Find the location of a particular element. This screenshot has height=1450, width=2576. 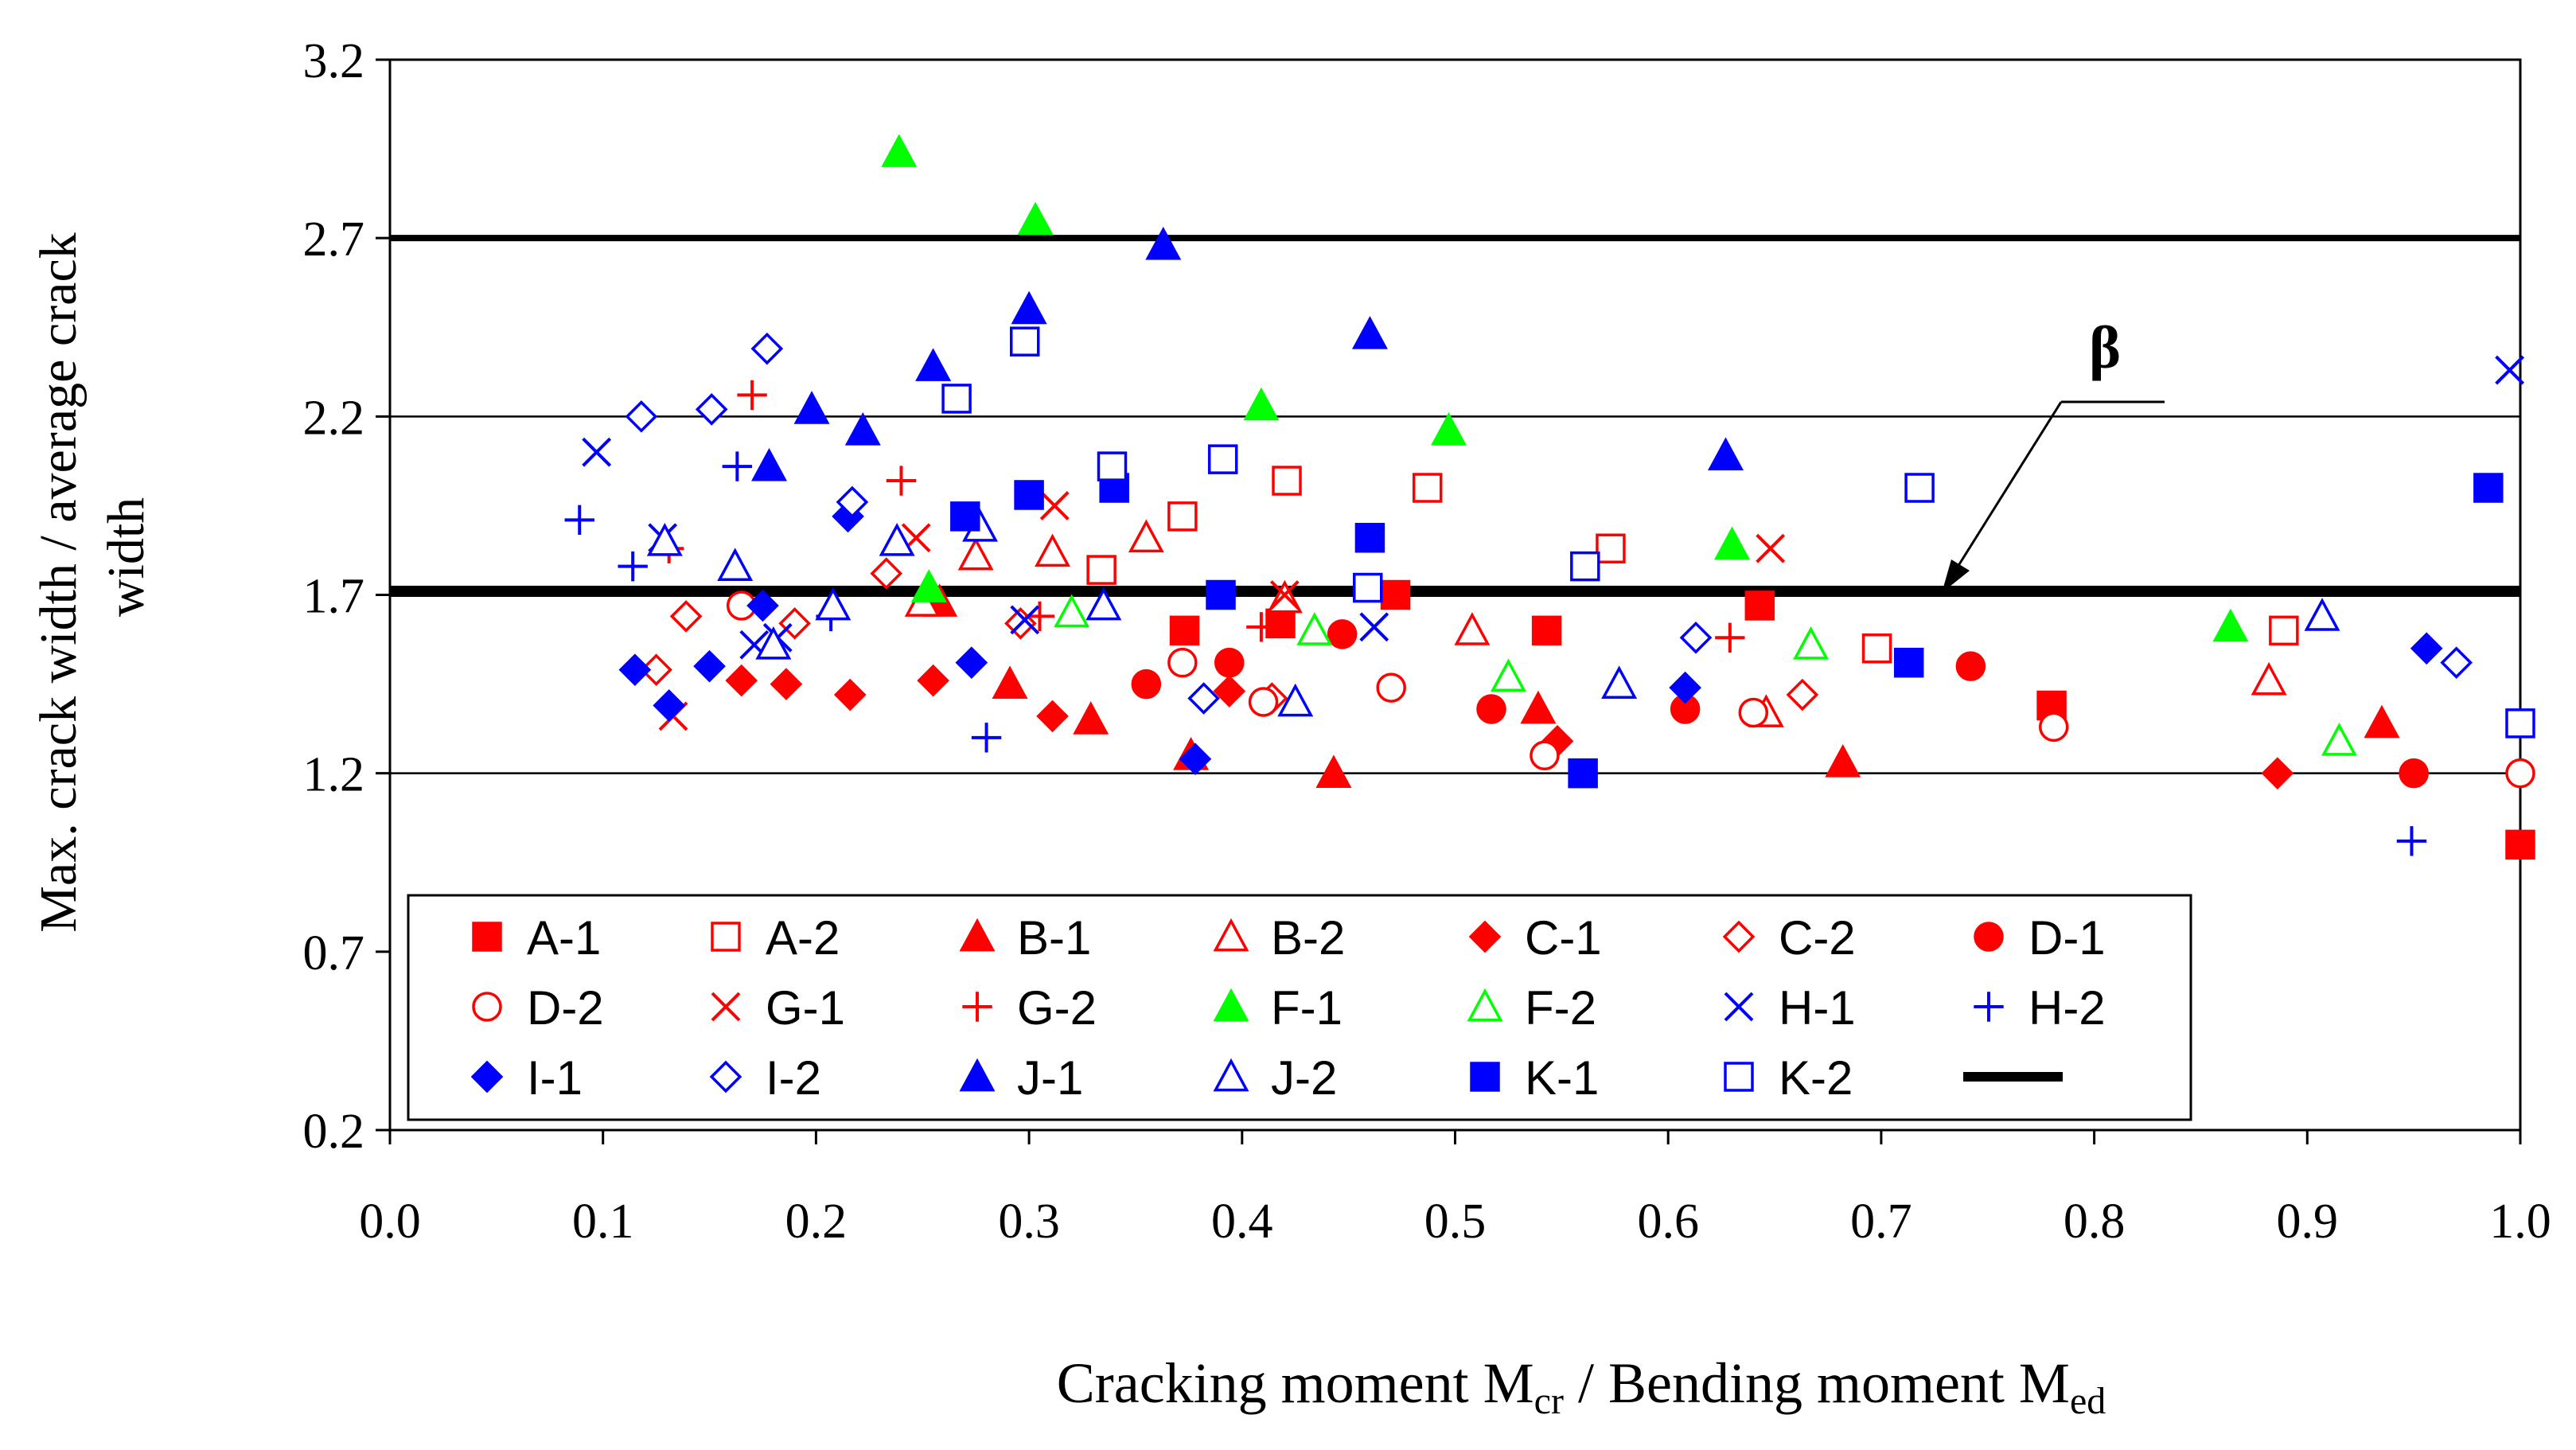

legend-entry: H-2 is located at coordinates (2040, 1008).